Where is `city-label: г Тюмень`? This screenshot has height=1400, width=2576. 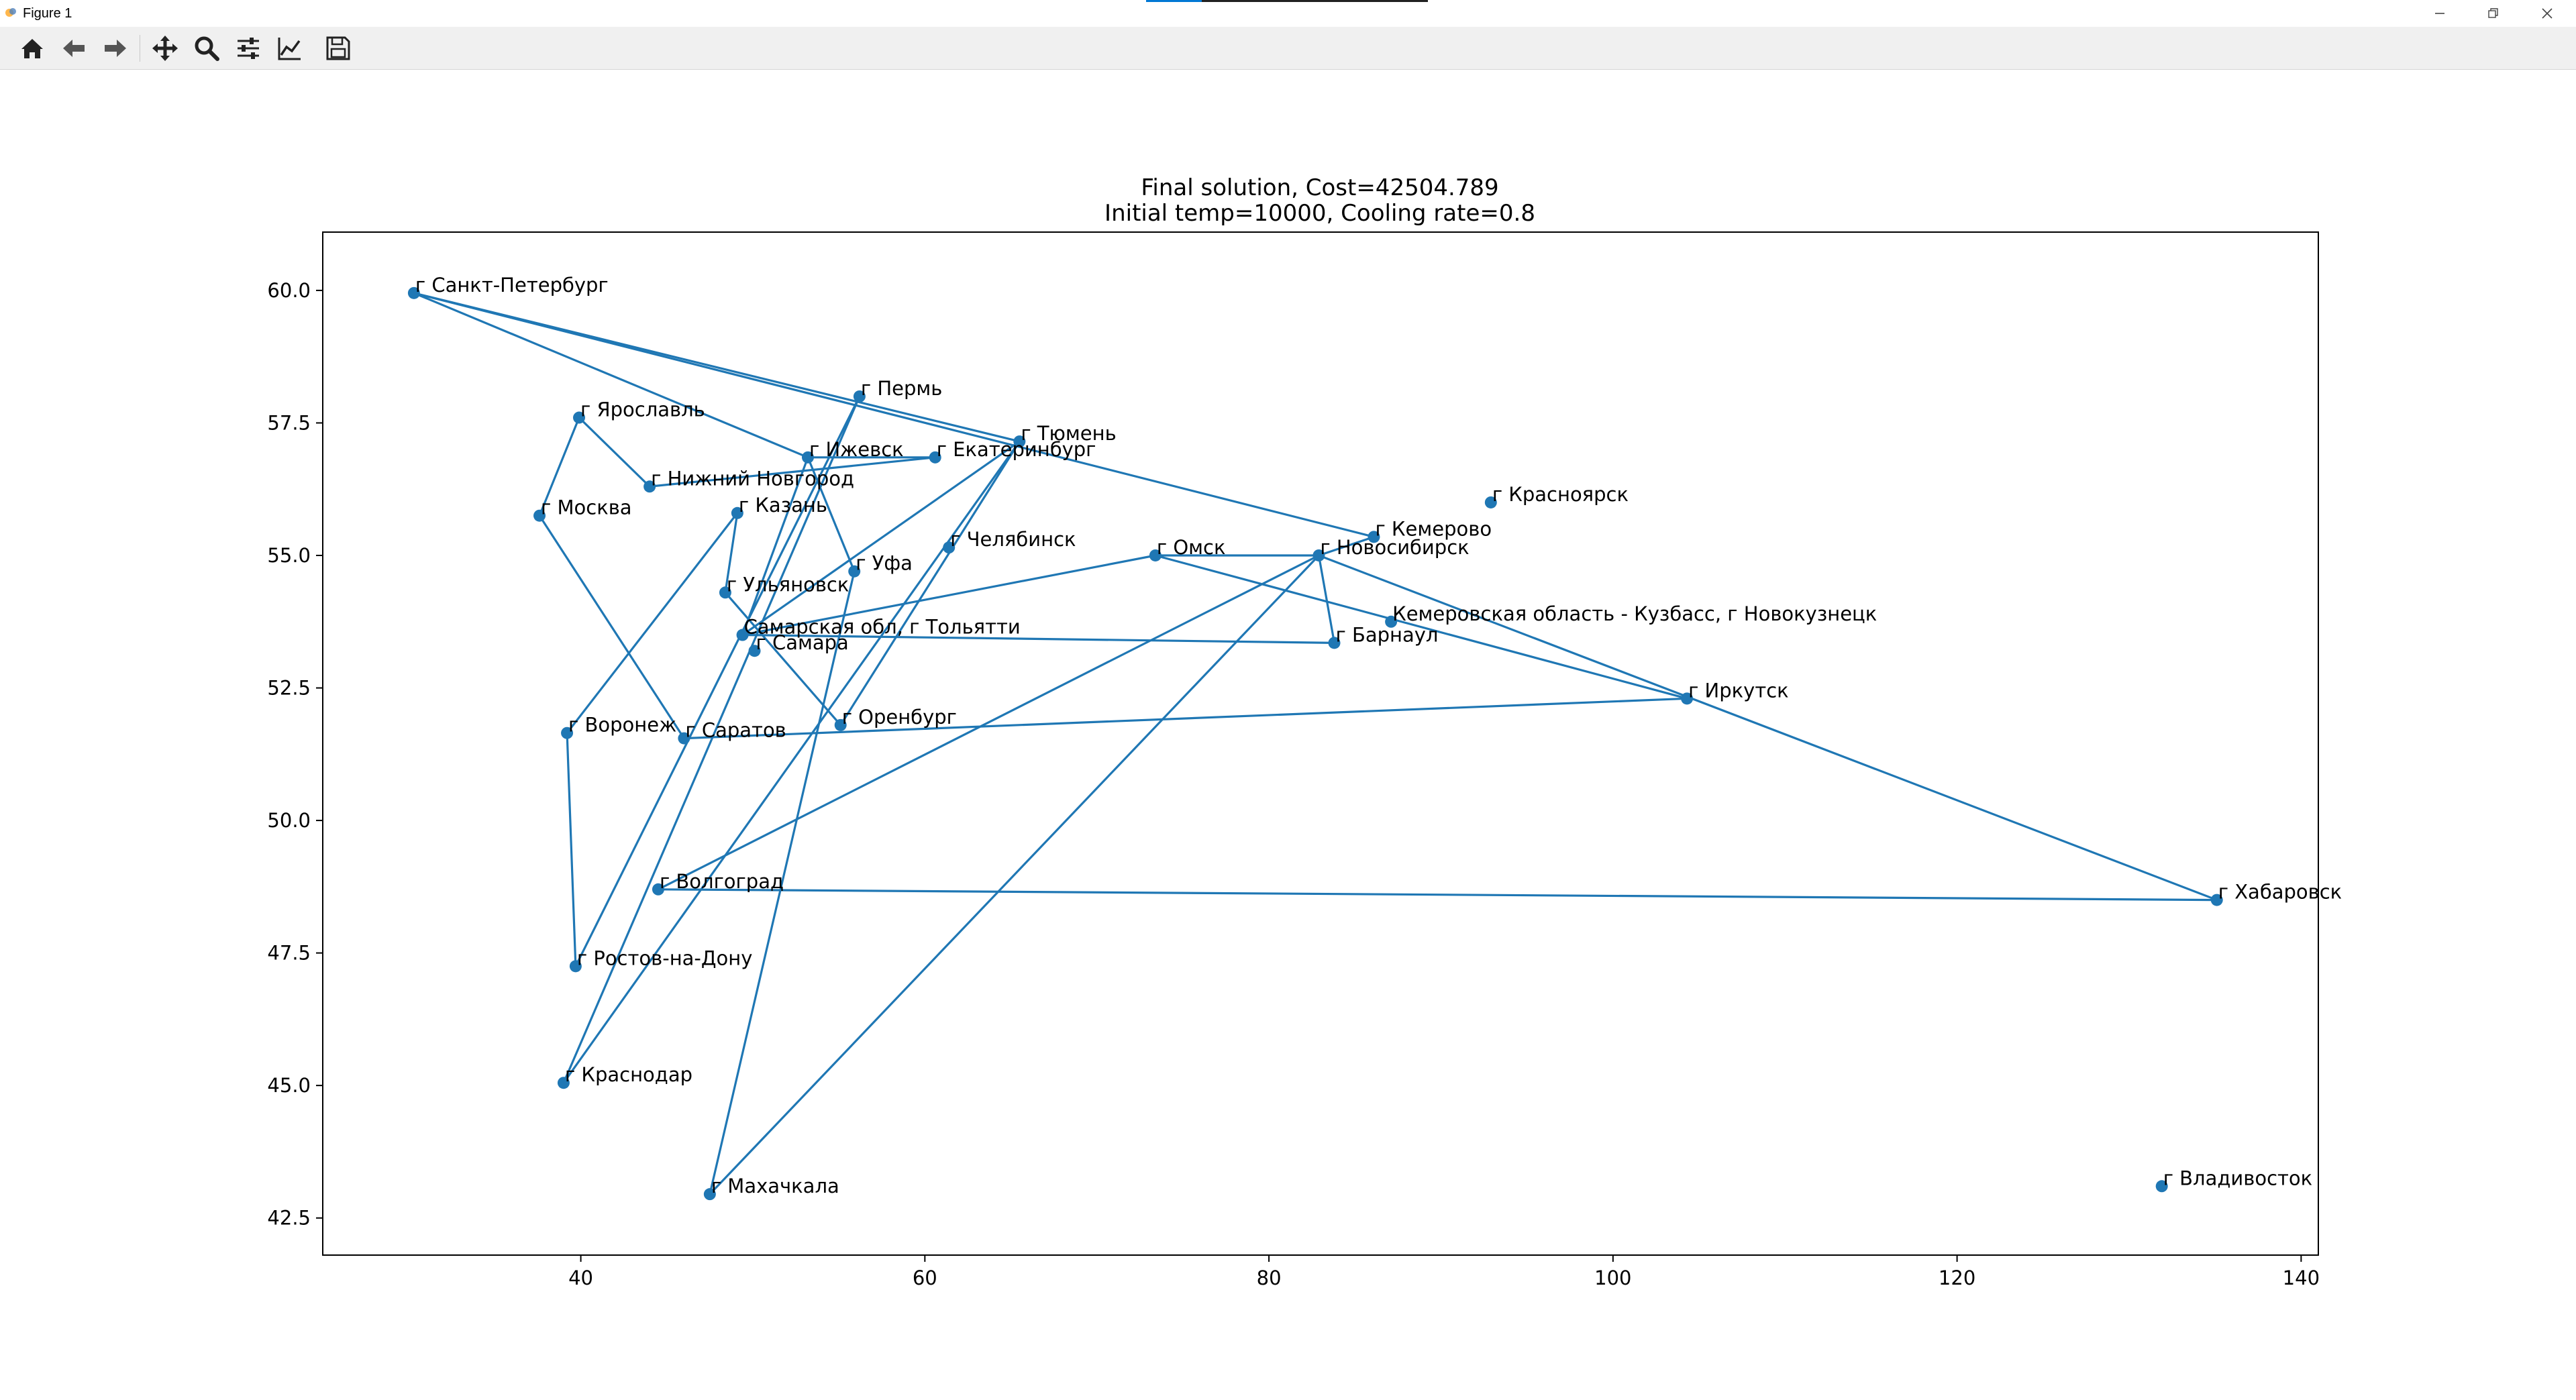
city-label: г Тюмень is located at coordinates (1068, 433).